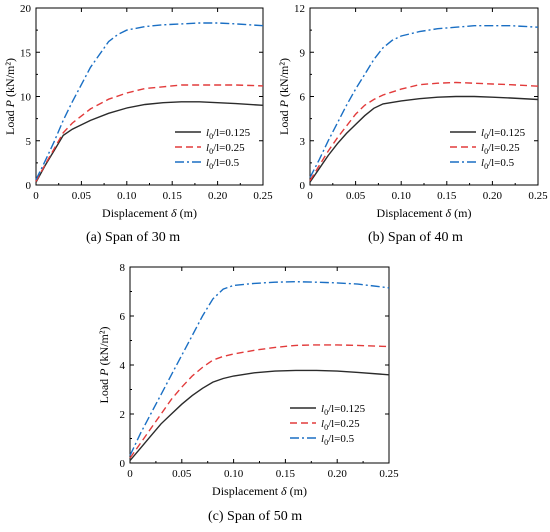  What do you see at coordinates (26, 53) in the screenshot?
I see `y-tick-label: 15` at bounding box center [26, 53].